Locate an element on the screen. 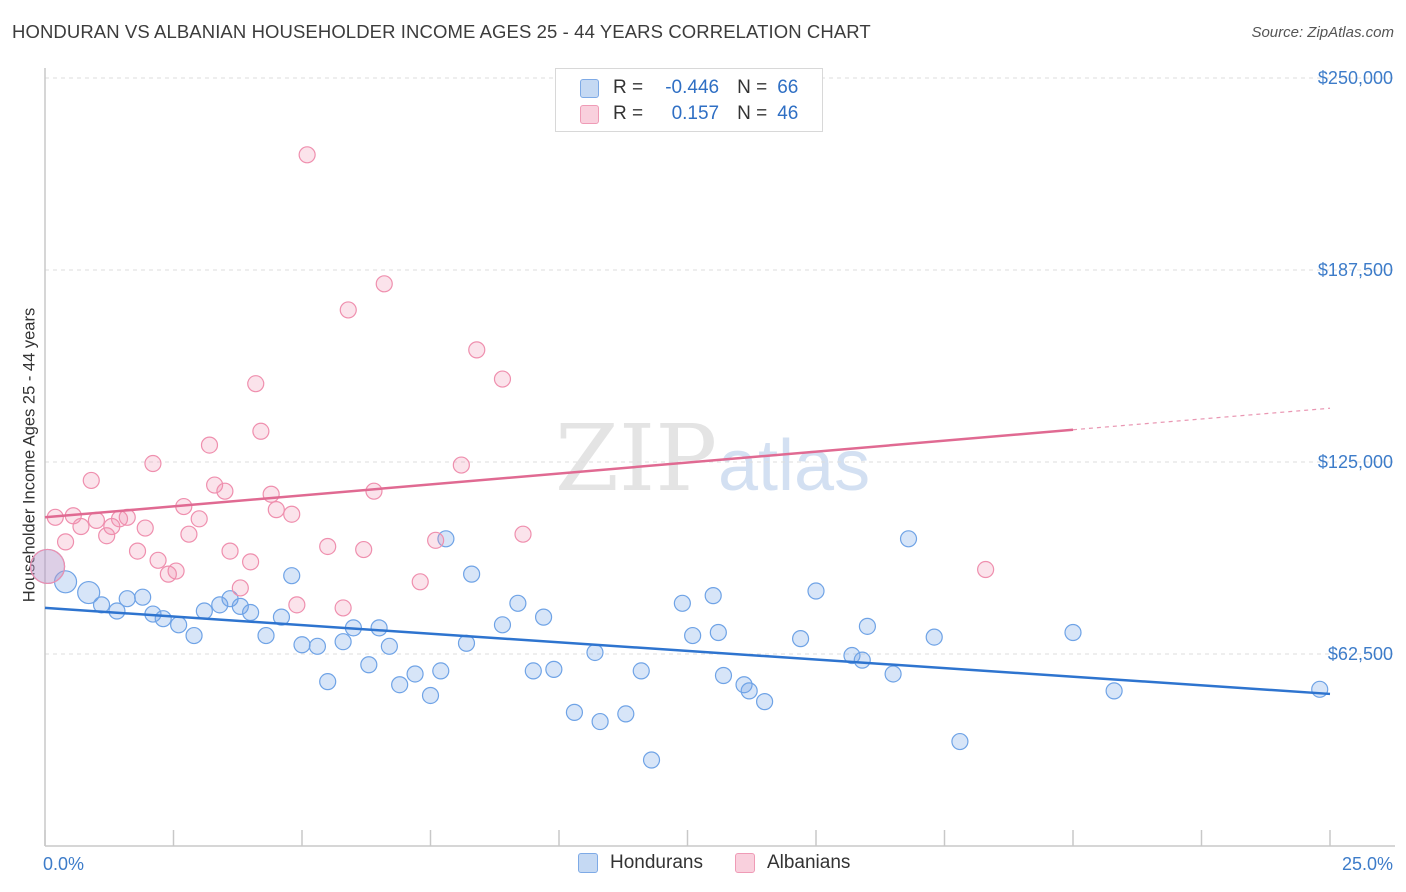 The width and height of the screenshot is (1406, 892). legend-r-value: 0.157 is located at coordinates (695, 113).